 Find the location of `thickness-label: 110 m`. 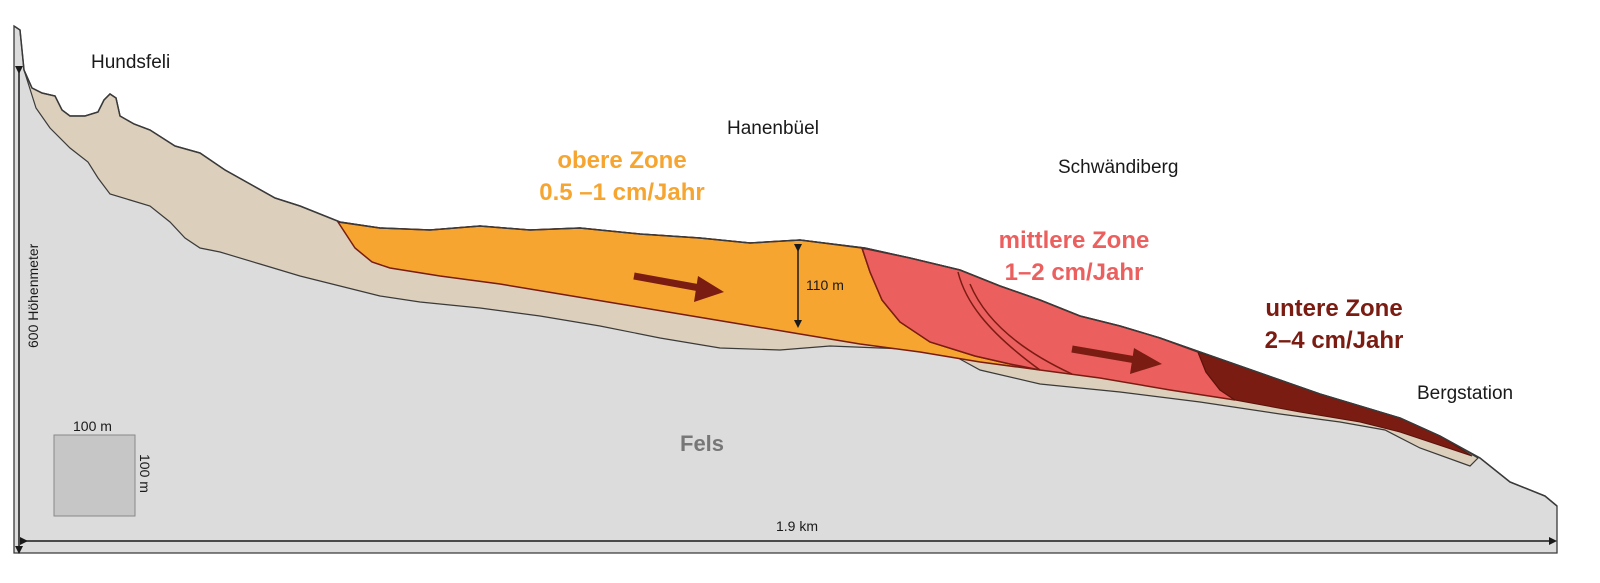

thickness-label: 110 m is located at coordinates (825, 285).